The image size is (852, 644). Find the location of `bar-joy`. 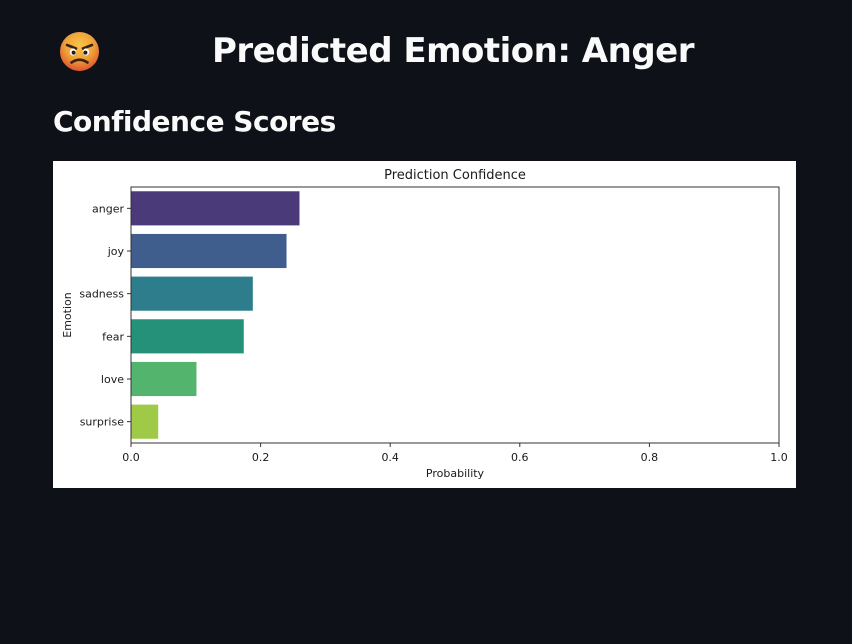

bar-joy is located at coordinates (209, 251).